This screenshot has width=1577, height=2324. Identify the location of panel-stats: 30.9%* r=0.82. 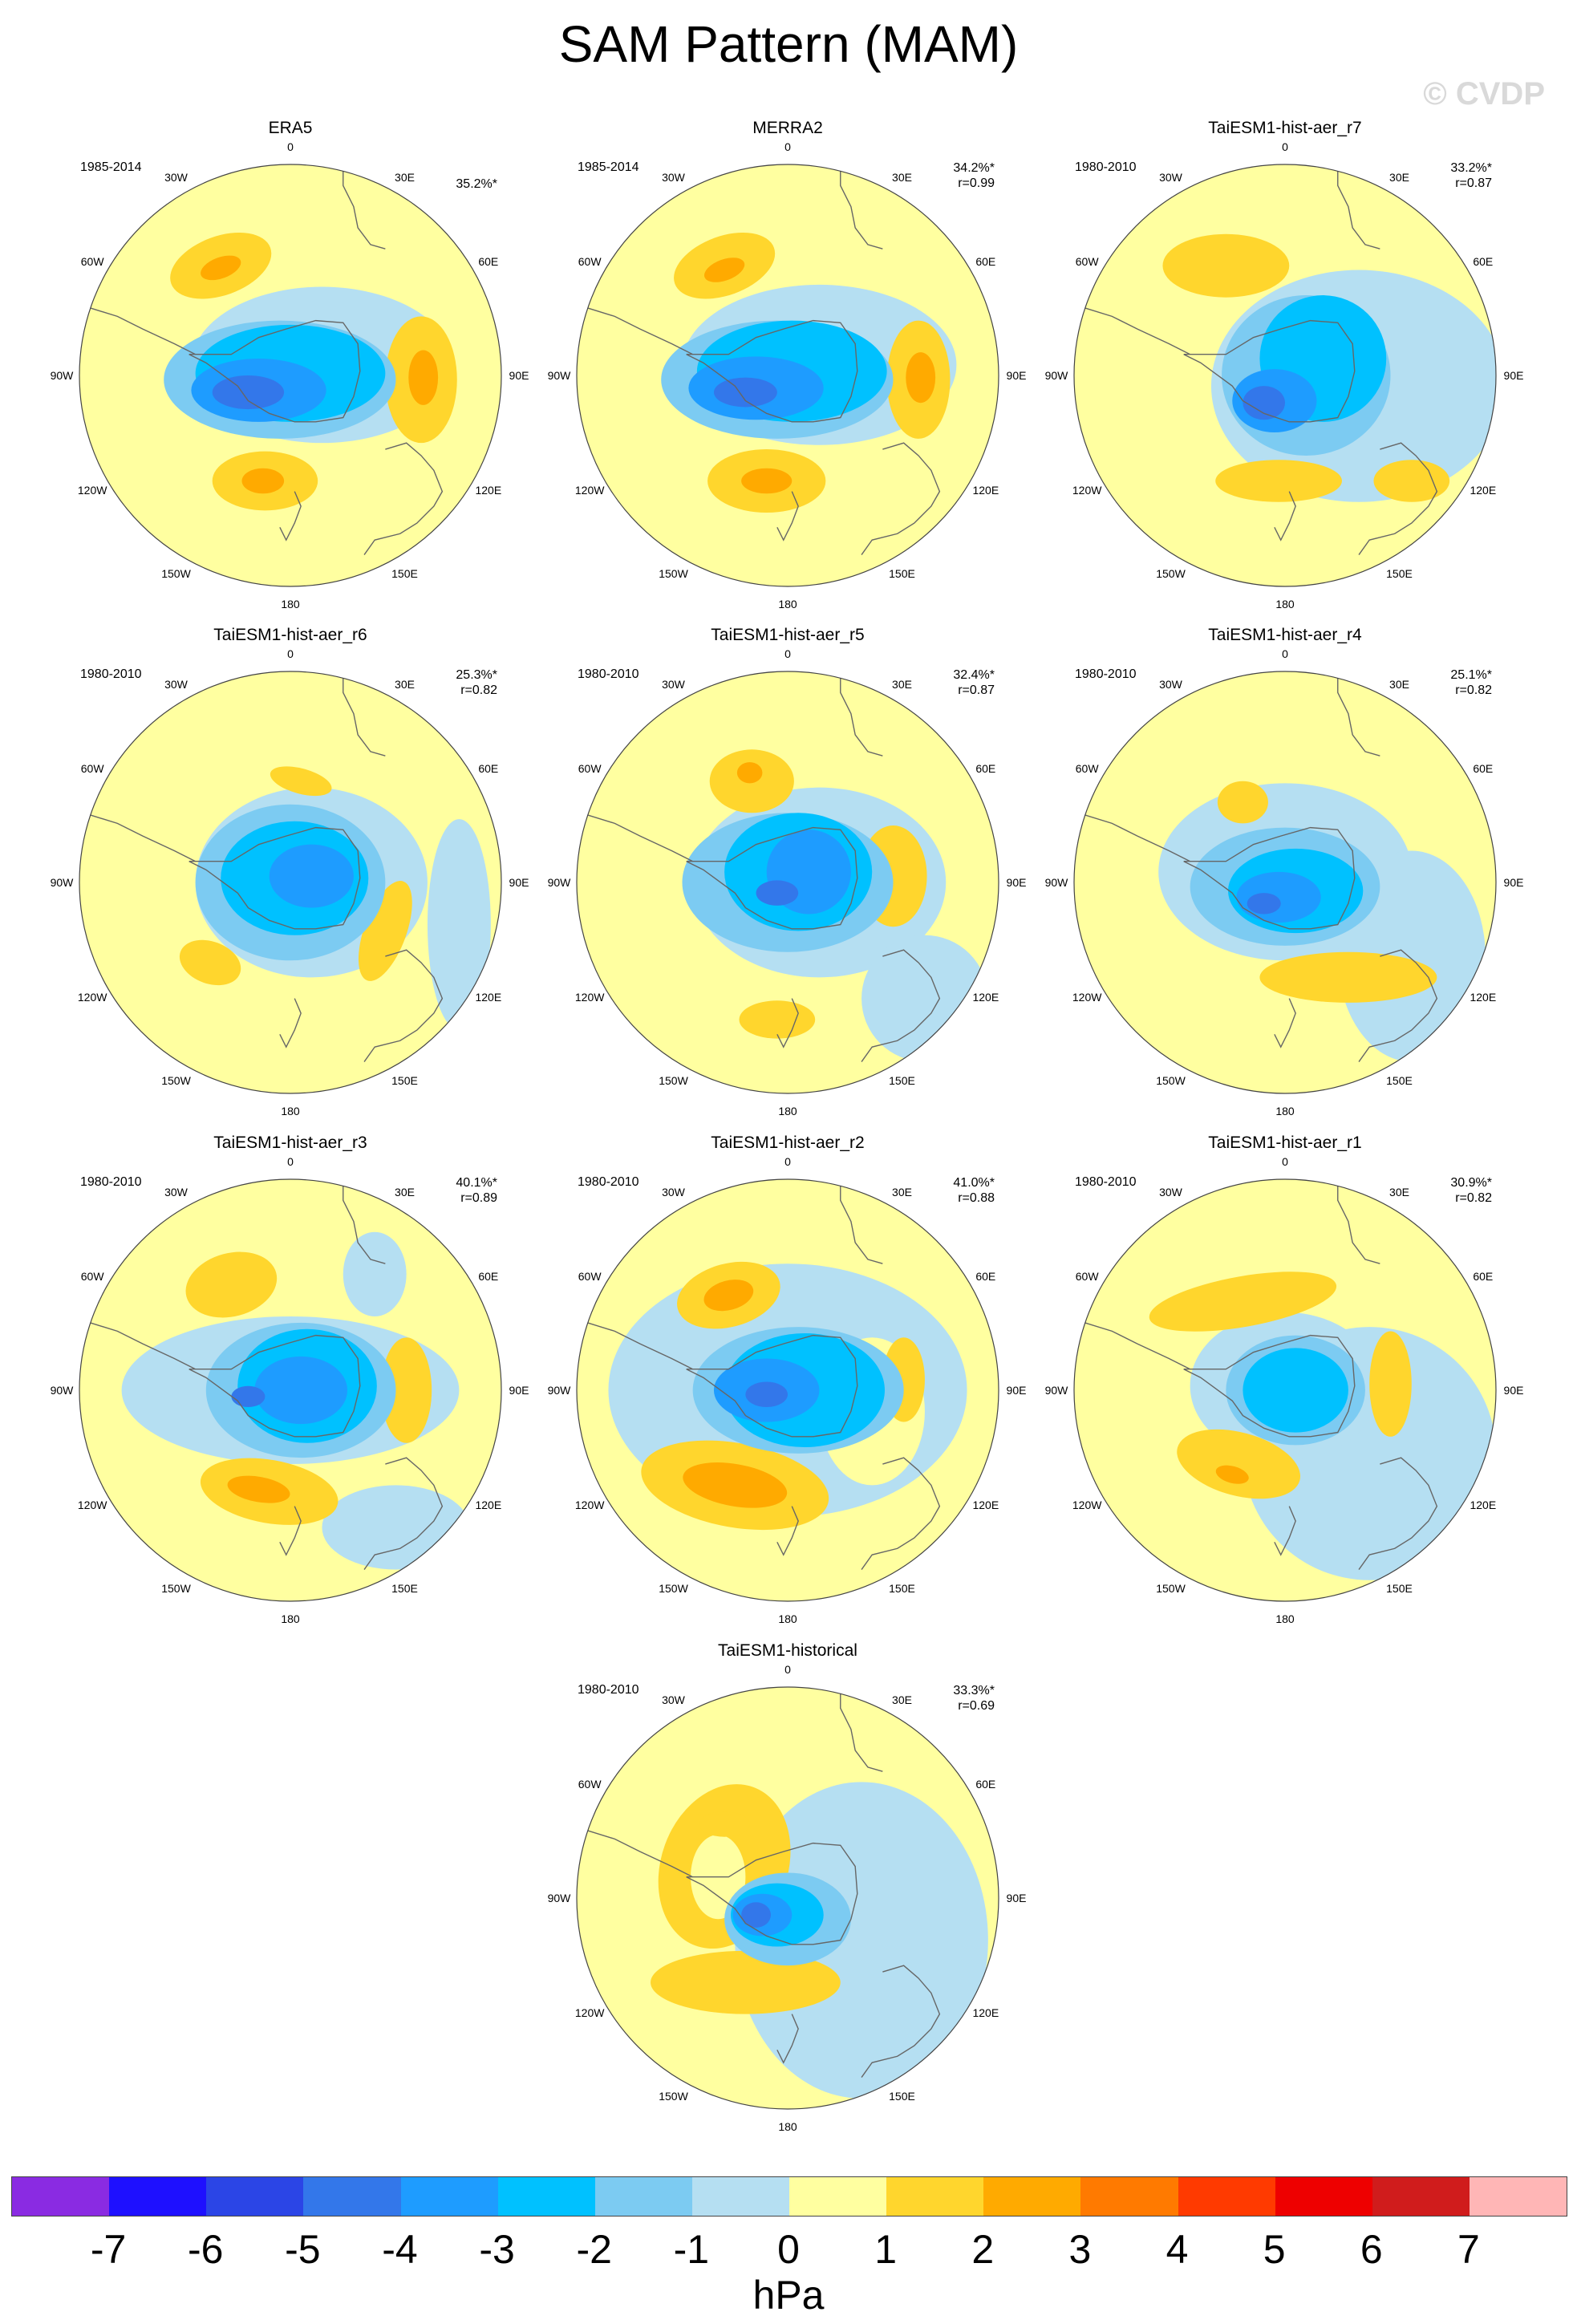
(1471, 1190).